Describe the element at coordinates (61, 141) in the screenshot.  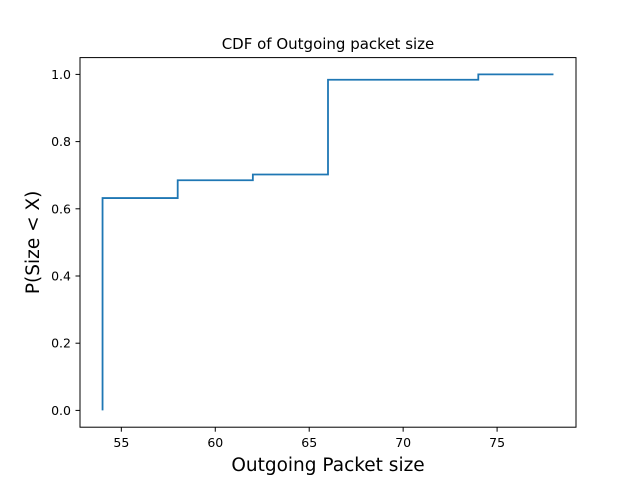
I see `y-tick-label: 0.8` at that location.